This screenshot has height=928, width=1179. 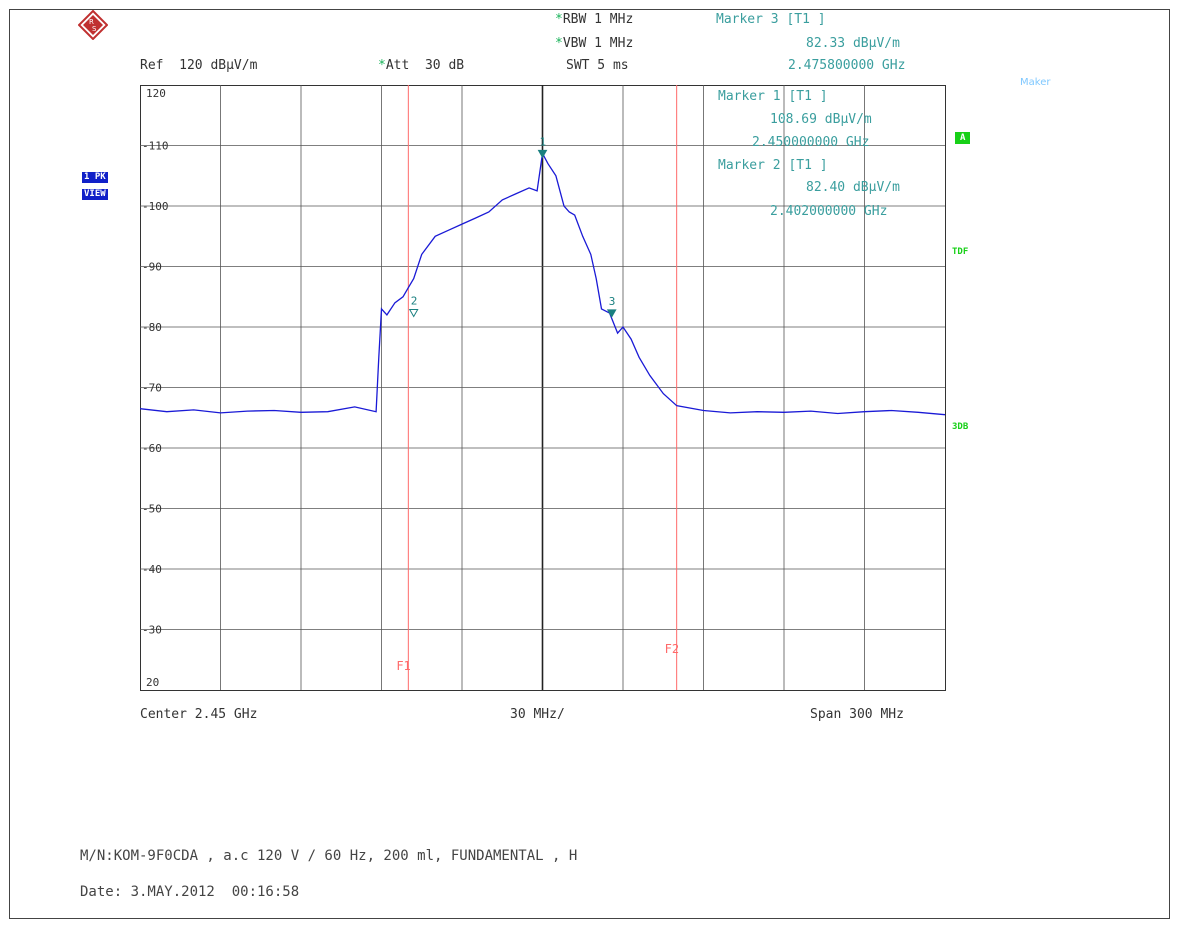 What do you see at coordinates (594, 43) in the screenshot?
I see `vbw-setting: *VBW 1 MHz` at bounding box center [594, 43].